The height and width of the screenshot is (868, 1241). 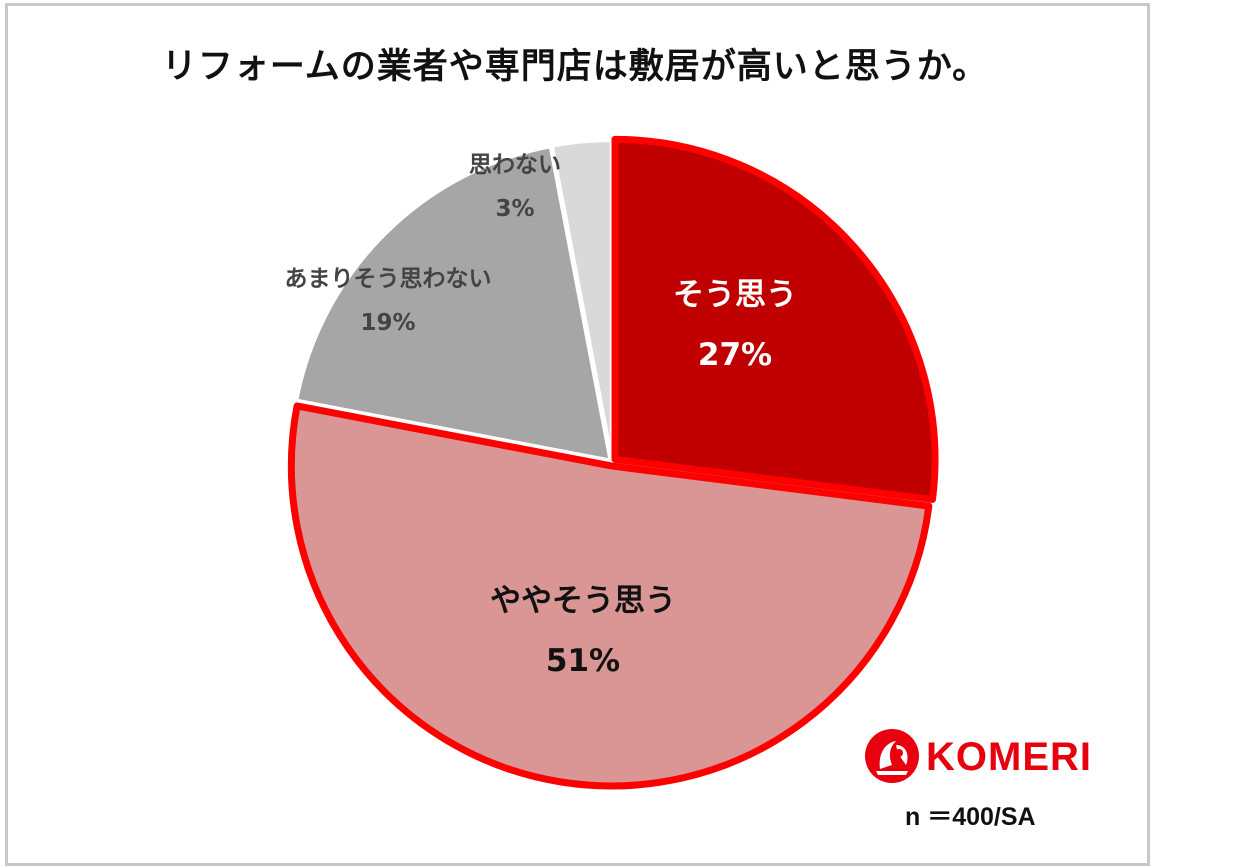 I want to click on slice-category-label: あまりそう思わない, so click(x=388, y=279).